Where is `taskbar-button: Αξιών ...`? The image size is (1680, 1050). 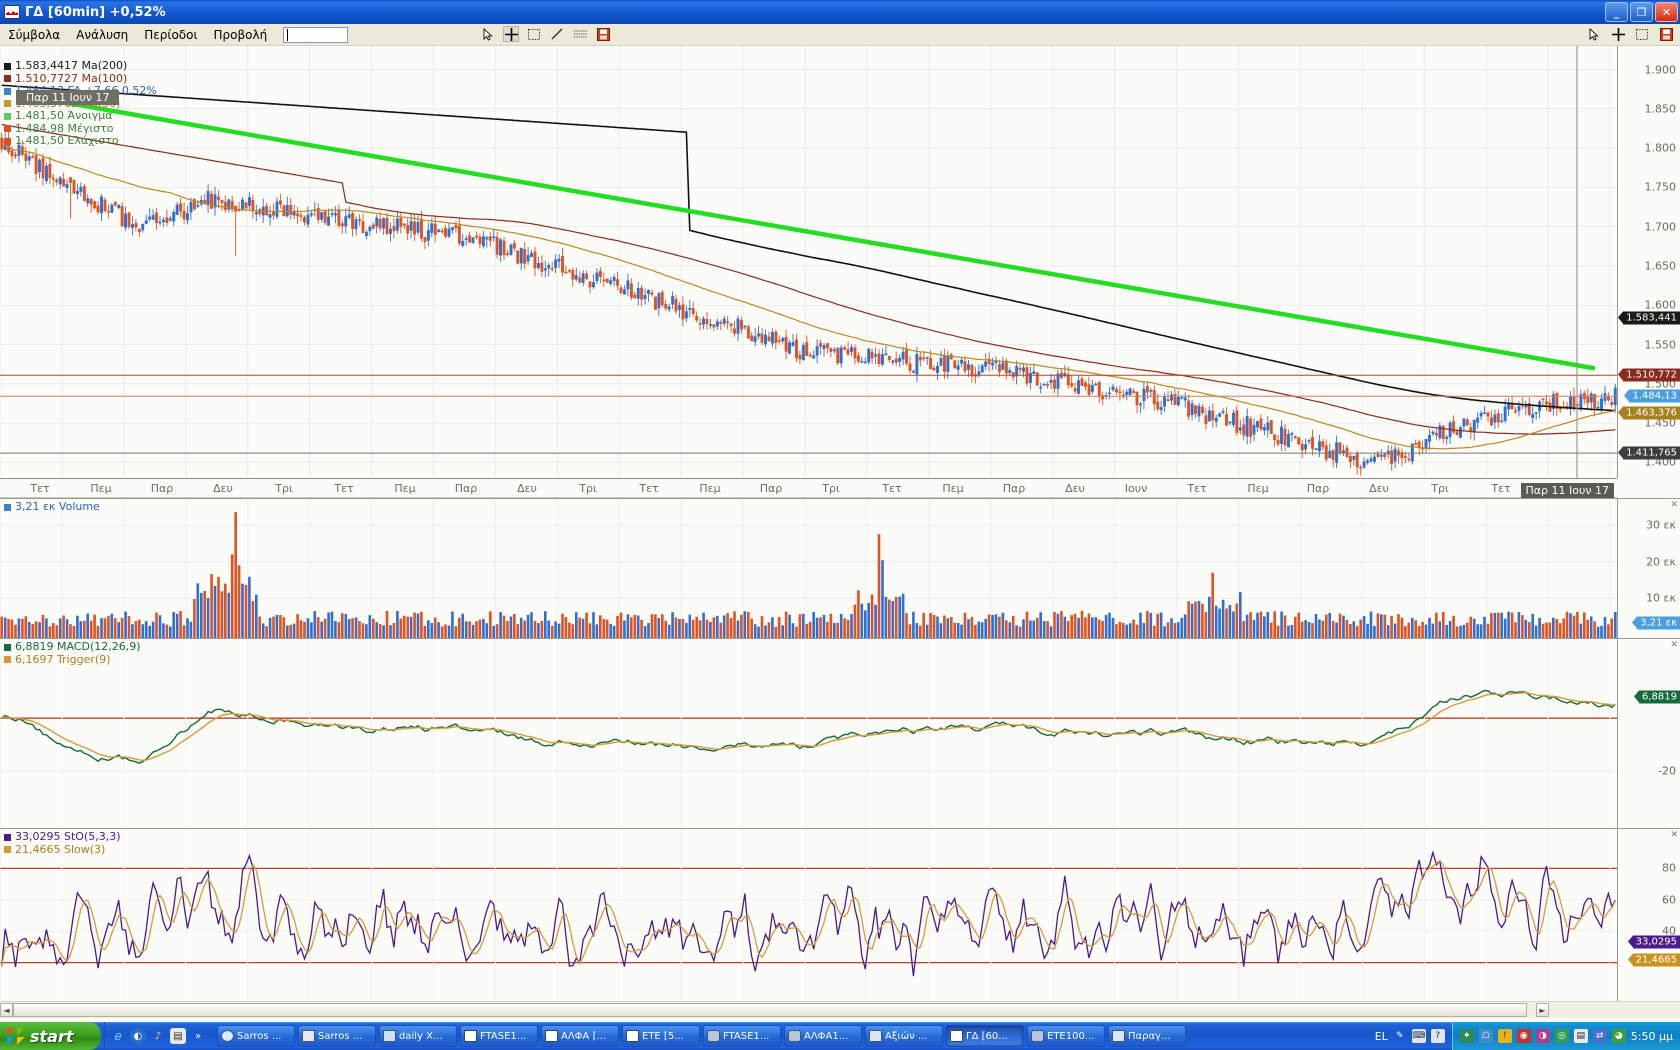
taskbar-button: Αξιών ... is located at coordinates (904, 1036).